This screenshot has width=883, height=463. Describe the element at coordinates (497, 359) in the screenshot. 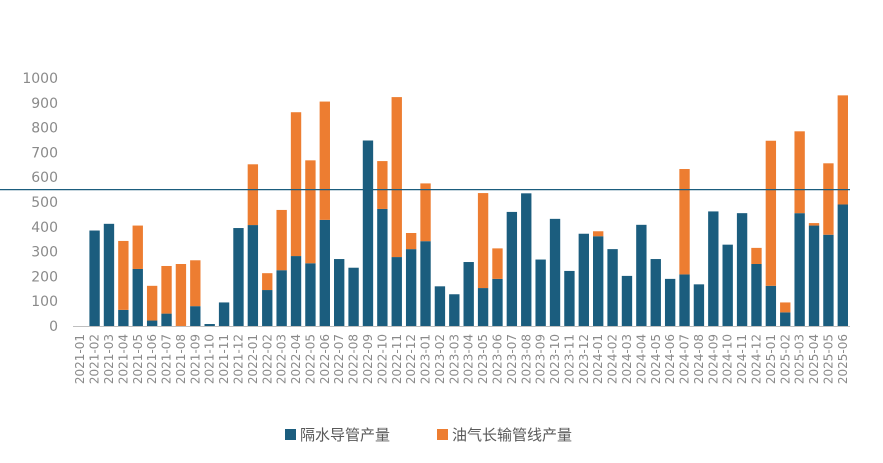

I see `x-tick-label: 2023-06` at that location.